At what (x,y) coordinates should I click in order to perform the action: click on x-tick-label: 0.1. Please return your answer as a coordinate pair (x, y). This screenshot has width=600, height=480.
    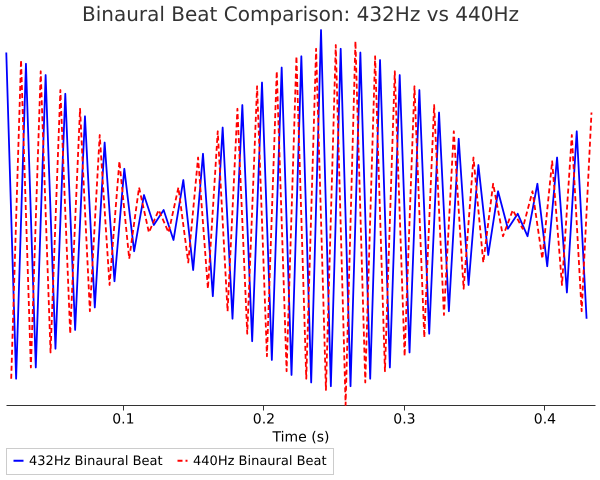
    Looking at the image, I should click on (123, 420).